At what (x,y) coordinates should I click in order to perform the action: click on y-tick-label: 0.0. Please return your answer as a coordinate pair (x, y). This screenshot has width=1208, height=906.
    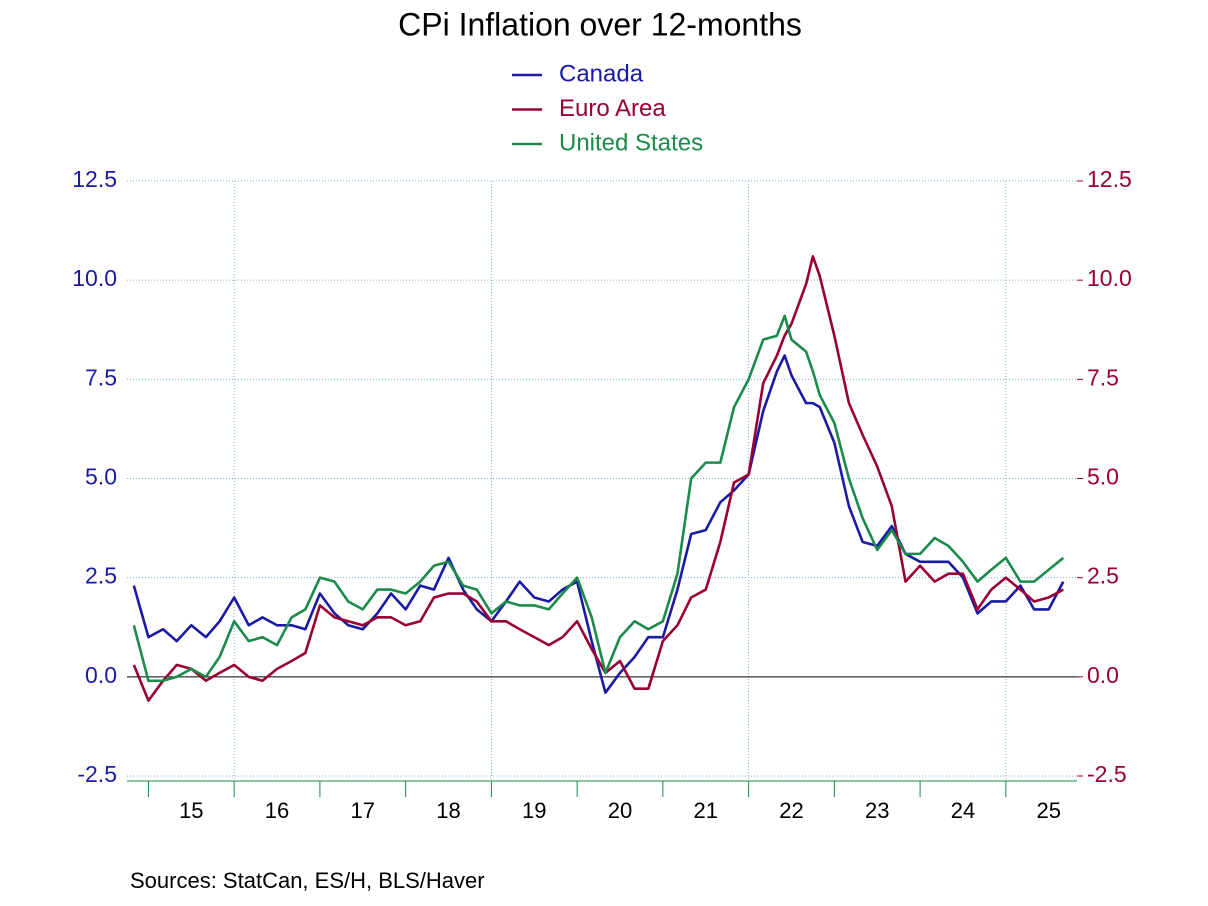
    Looking at the image, I should click on (101, 675).